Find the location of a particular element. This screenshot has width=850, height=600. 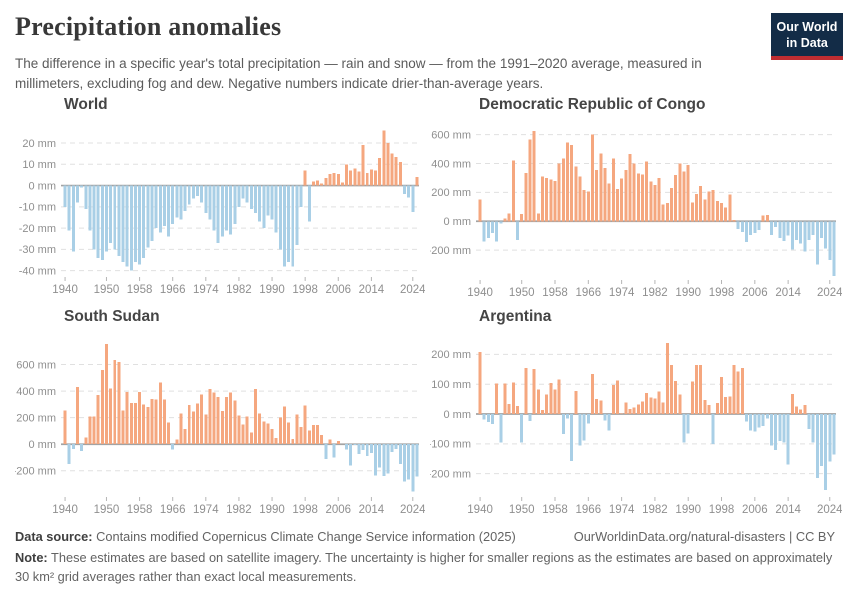

bar-2014 is located at coordinates (788, 439).